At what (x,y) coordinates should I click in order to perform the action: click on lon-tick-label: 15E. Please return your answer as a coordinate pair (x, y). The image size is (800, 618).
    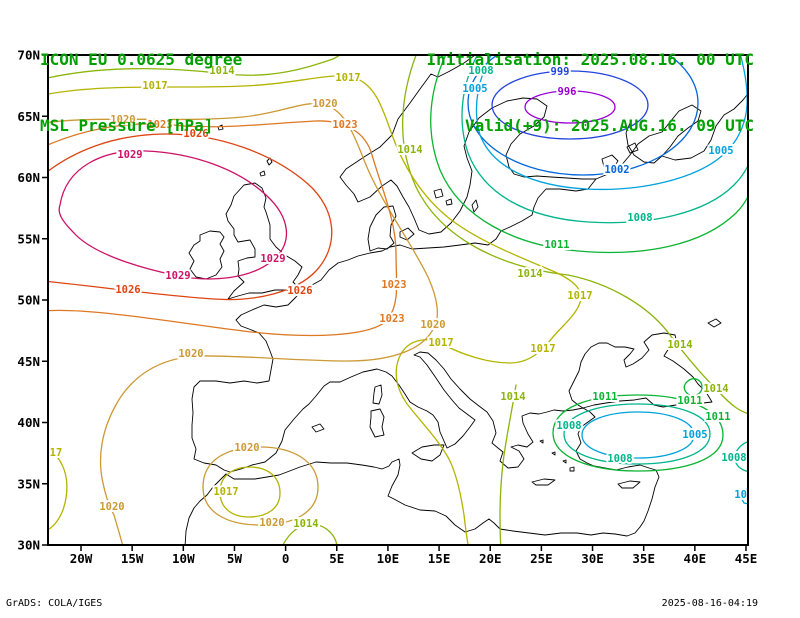
    Looking at the image, I should click on (439, 558).